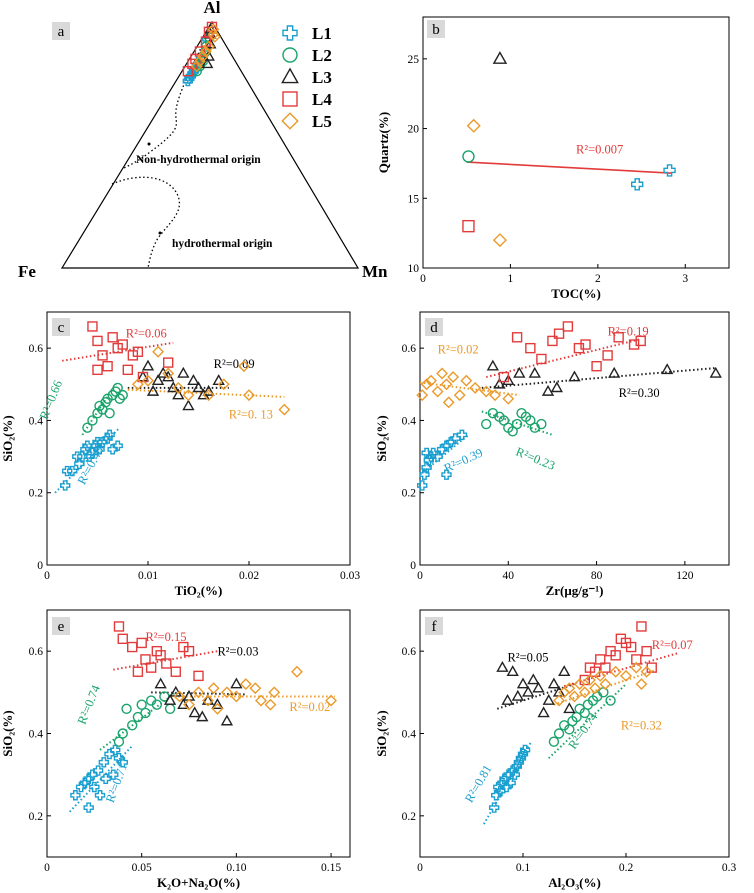  I want to click on x-tick-label: 80, so click(597, 576).